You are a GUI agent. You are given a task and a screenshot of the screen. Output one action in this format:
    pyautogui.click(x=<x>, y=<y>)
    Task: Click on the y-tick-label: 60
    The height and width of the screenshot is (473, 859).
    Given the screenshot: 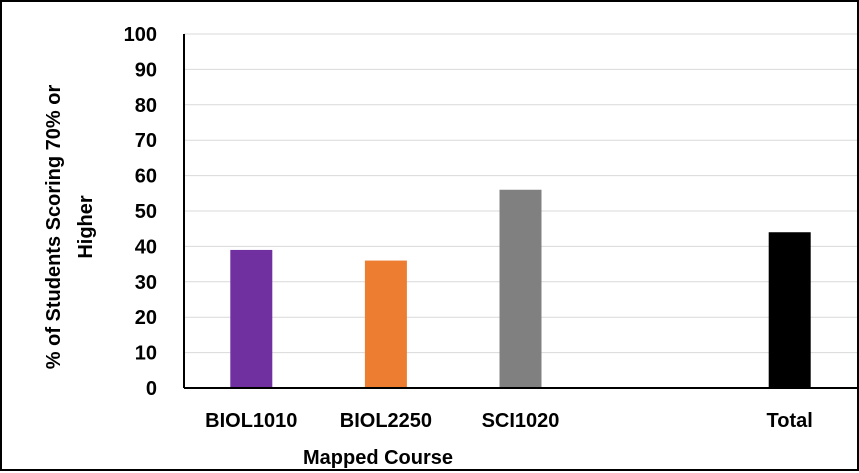 What is the action you would take?
    pyautogui.click(x=146, y=177)
    